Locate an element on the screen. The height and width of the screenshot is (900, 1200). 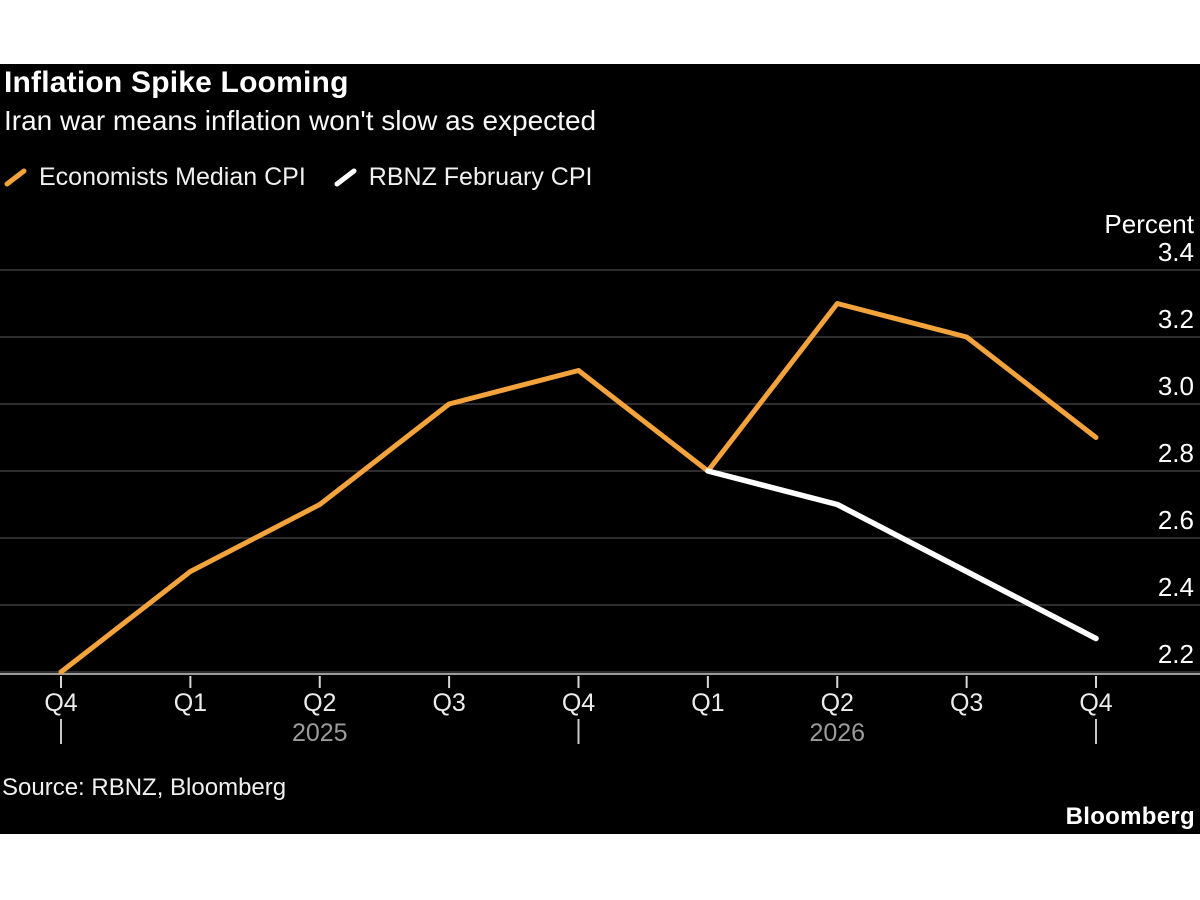
year-label-2025: 2025 is located at coordinates (320, 733).